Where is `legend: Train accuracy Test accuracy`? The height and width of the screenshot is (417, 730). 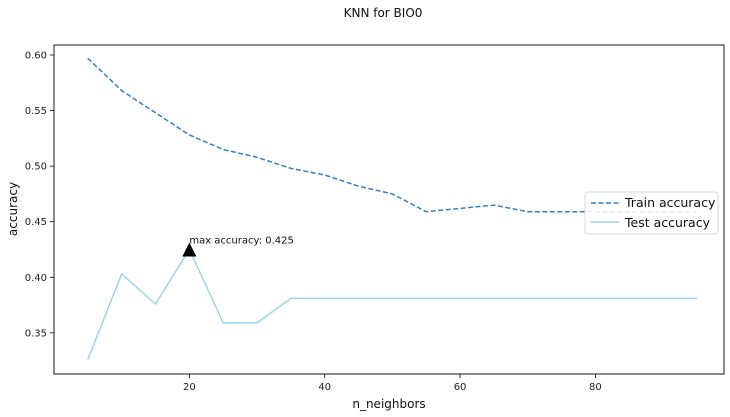 legend: Train accuracy Test accuracy is located at coordinates (651, 213).